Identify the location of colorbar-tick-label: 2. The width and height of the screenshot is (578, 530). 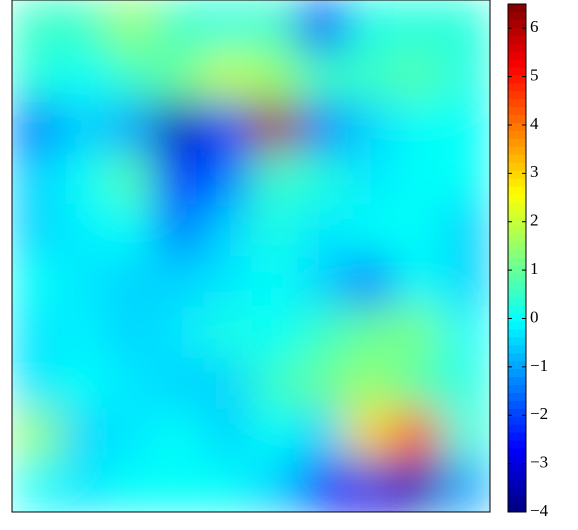
(534, 220).